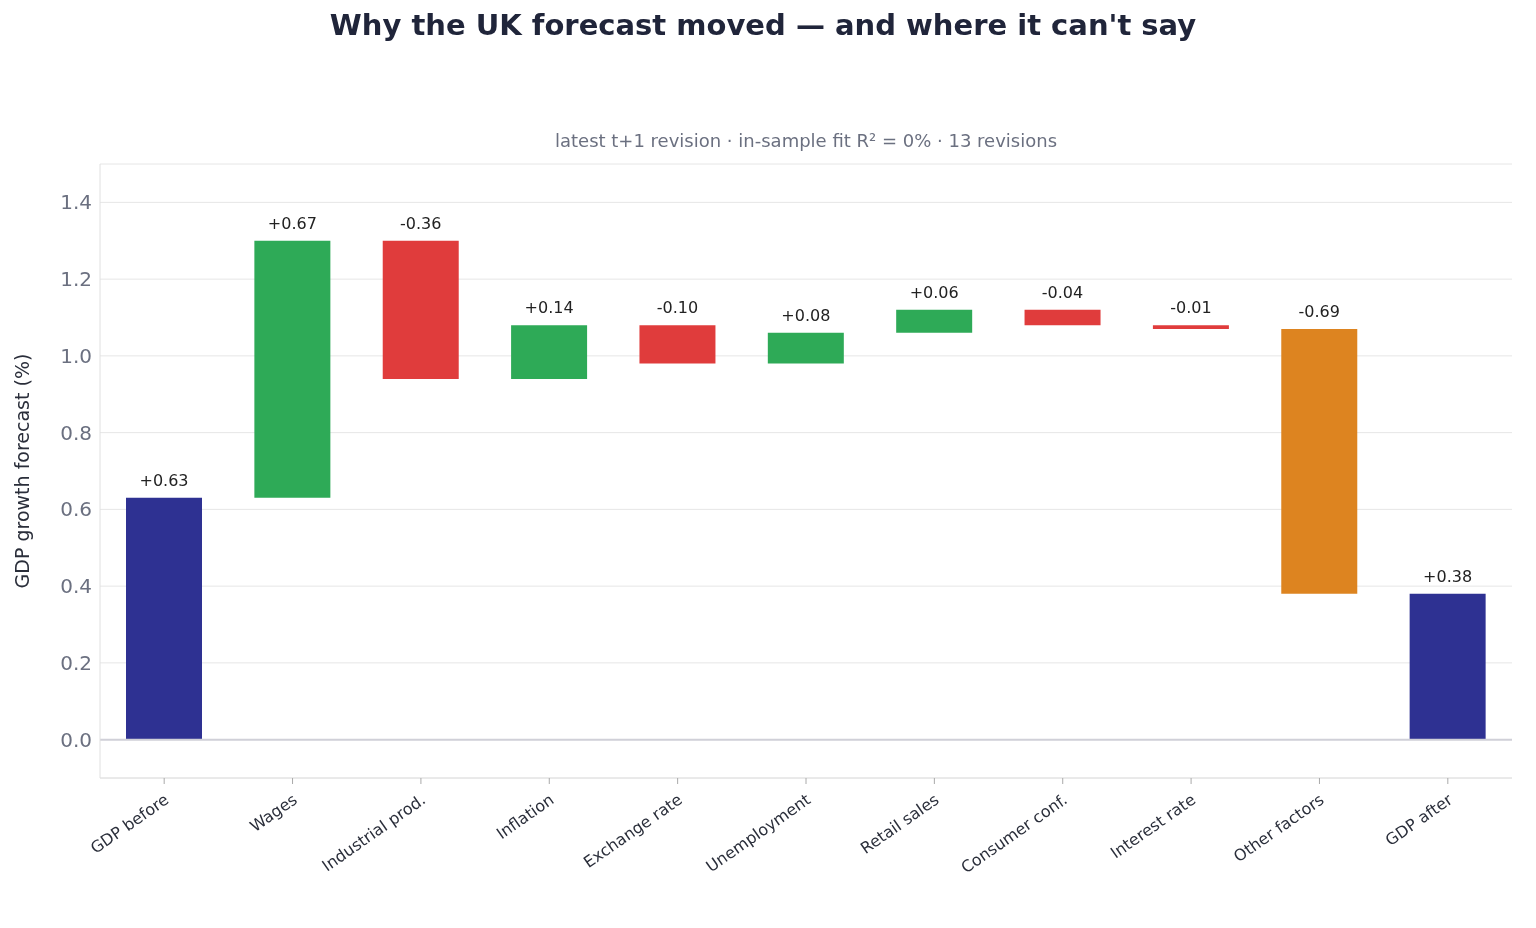  What do you see at coordinates (934, 292) in the screenshot?
I see `data-label: +0.06` at bounding box center [934, 292].